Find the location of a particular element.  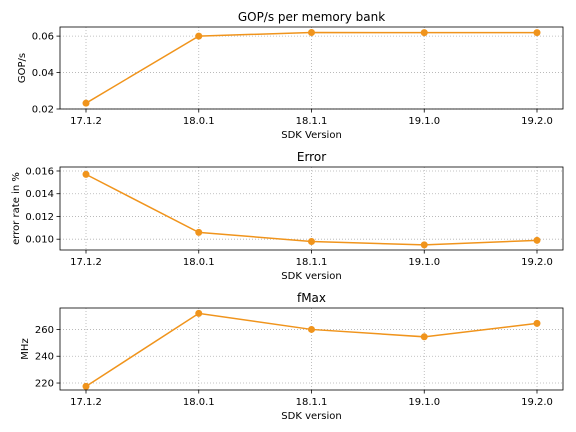

chart-title: fMax is located at coordinates (311, 298).